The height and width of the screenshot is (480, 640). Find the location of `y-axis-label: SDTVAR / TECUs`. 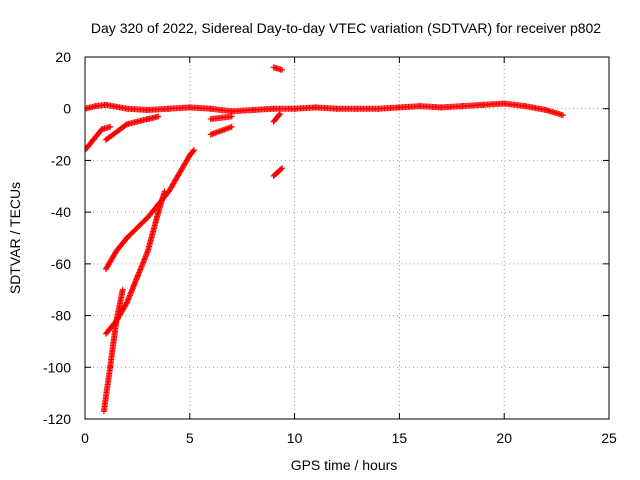

y-axis-label: SDTVAR / TECUs is located at coordinates (15, 238).